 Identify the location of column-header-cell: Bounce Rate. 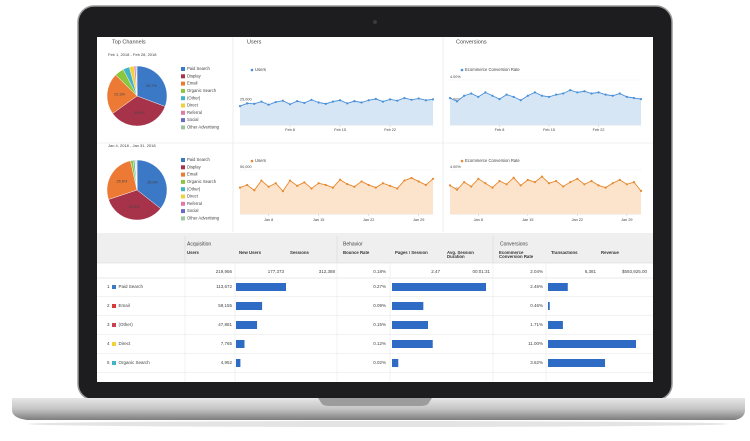
(356, 252).